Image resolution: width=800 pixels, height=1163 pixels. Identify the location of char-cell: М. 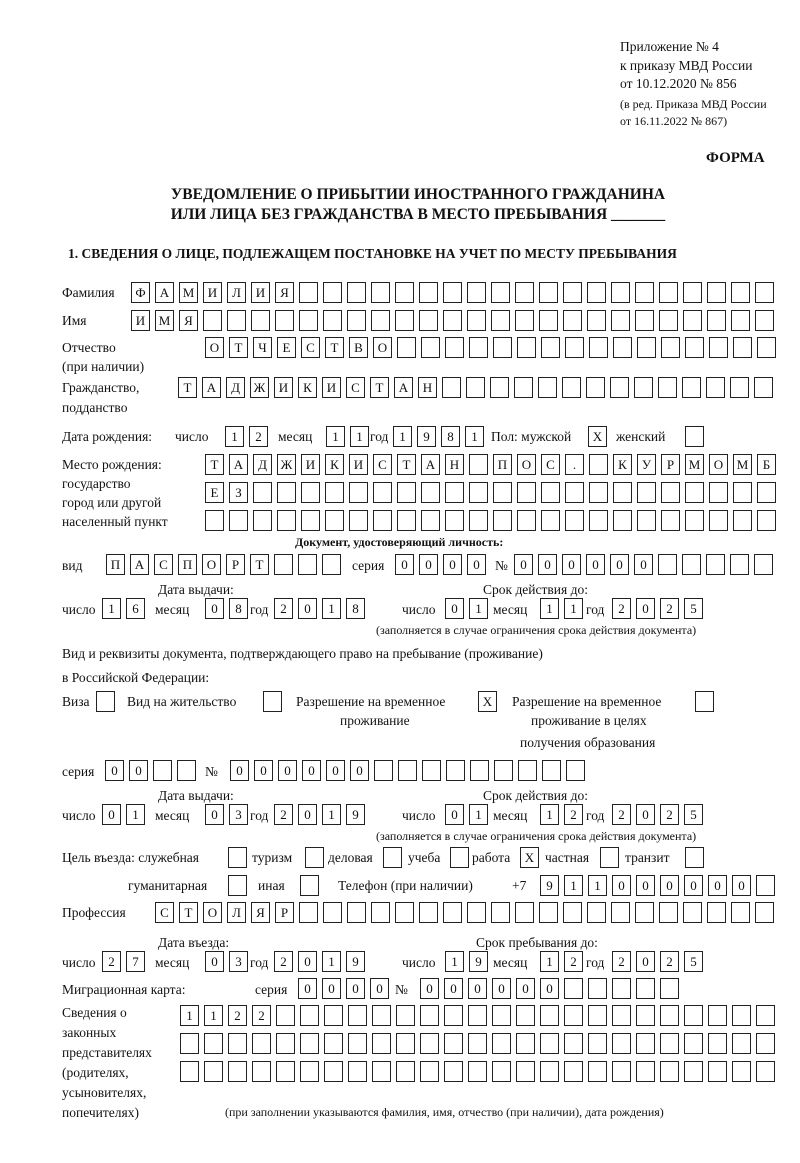
(742, 464).